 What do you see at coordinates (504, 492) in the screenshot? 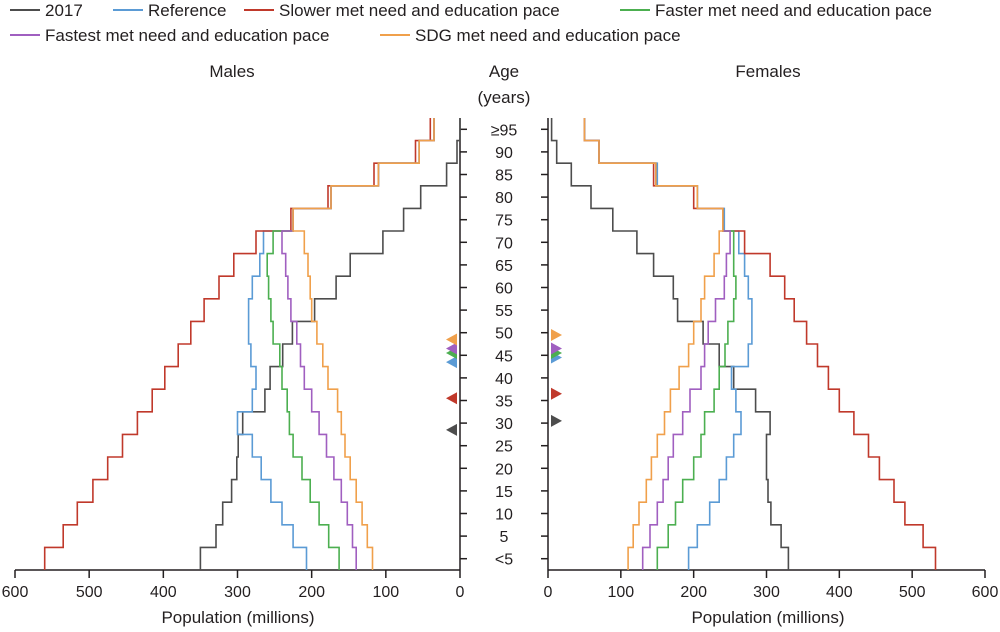
I see `age-tick-label: 15` at bounding box center [504, 492].